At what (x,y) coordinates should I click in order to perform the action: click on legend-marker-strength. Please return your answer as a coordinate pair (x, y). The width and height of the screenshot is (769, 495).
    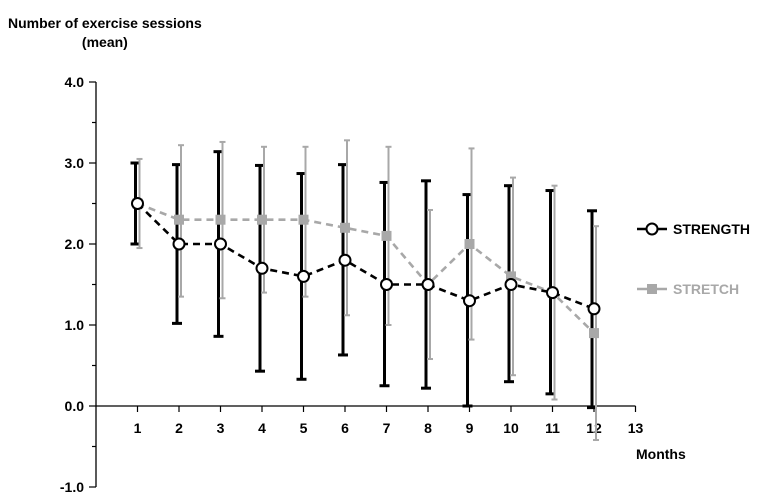
    Looking at the image, I should click on (652, 229).